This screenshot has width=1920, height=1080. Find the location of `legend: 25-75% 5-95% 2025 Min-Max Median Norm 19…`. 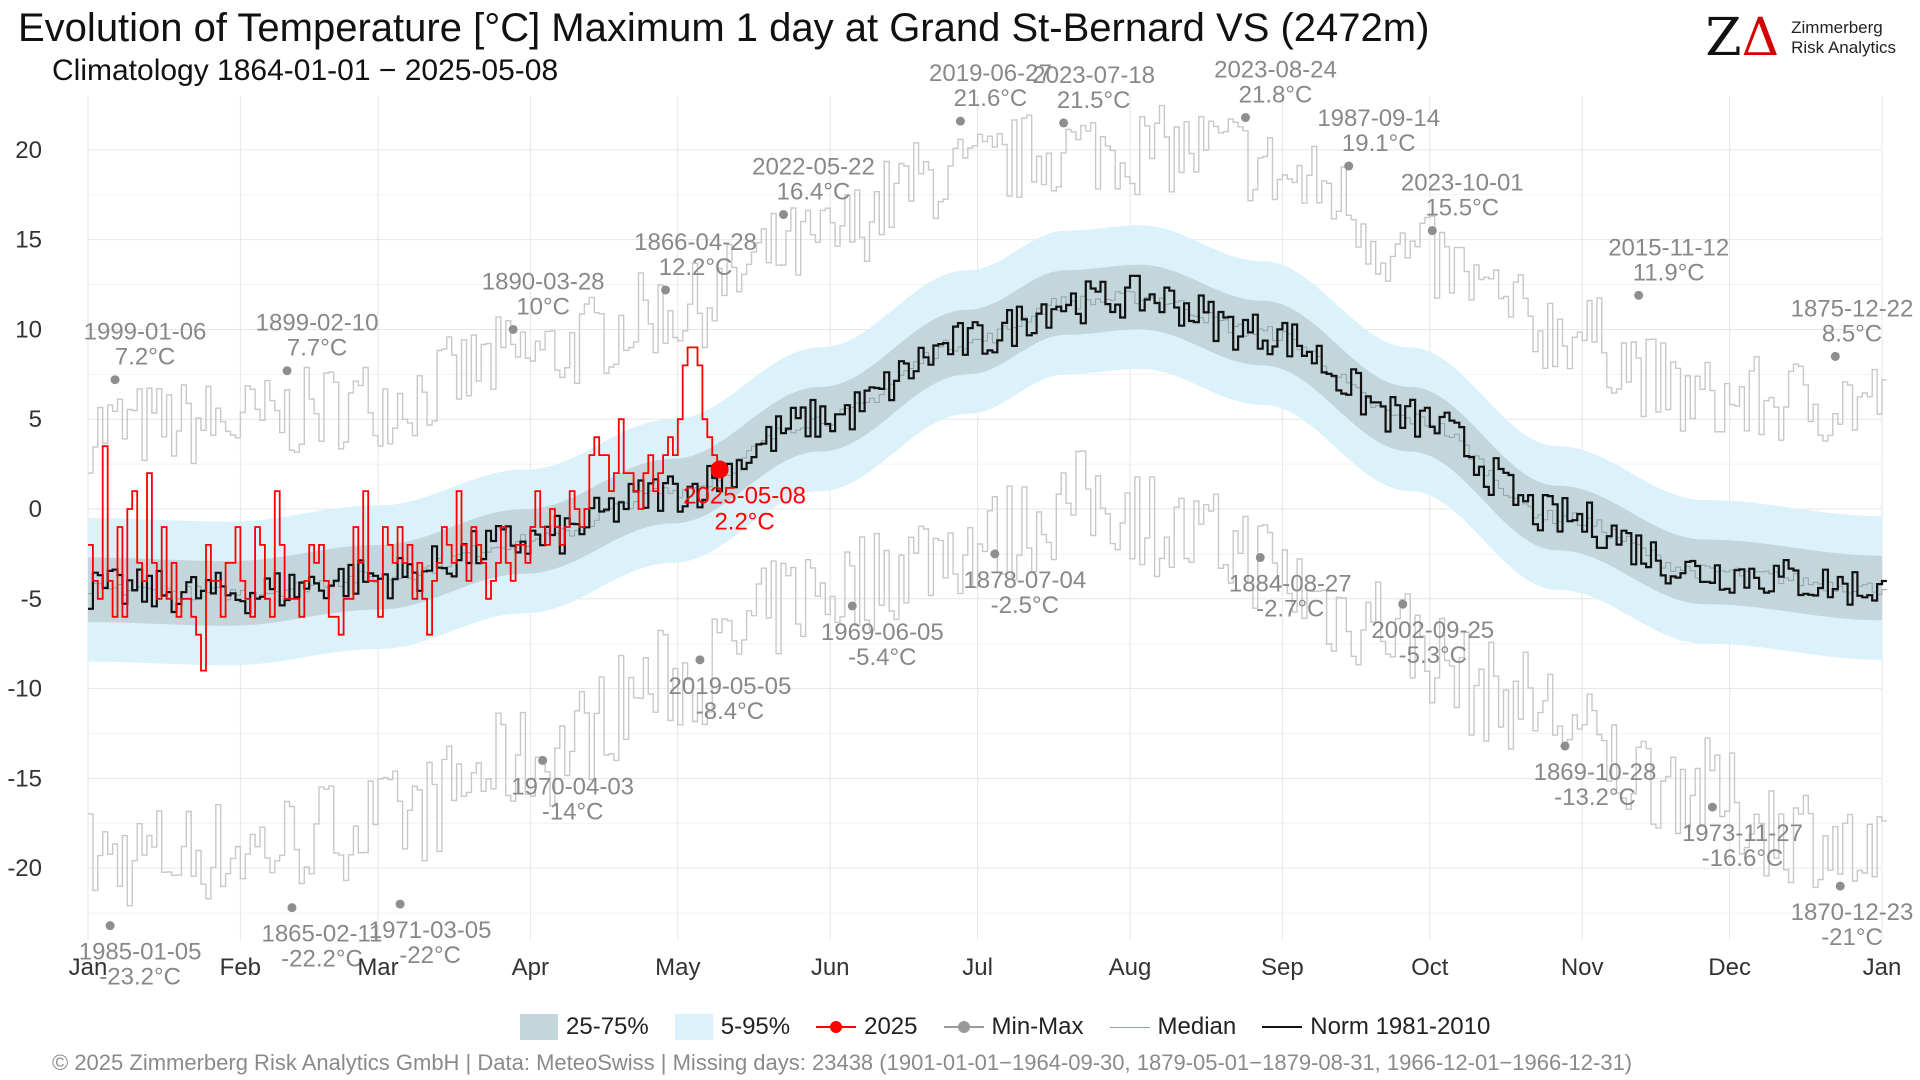

legend: 25-75% 5-95% 2025 Min-Max Median Norm 19… is located at coordinates (1005, 1027).